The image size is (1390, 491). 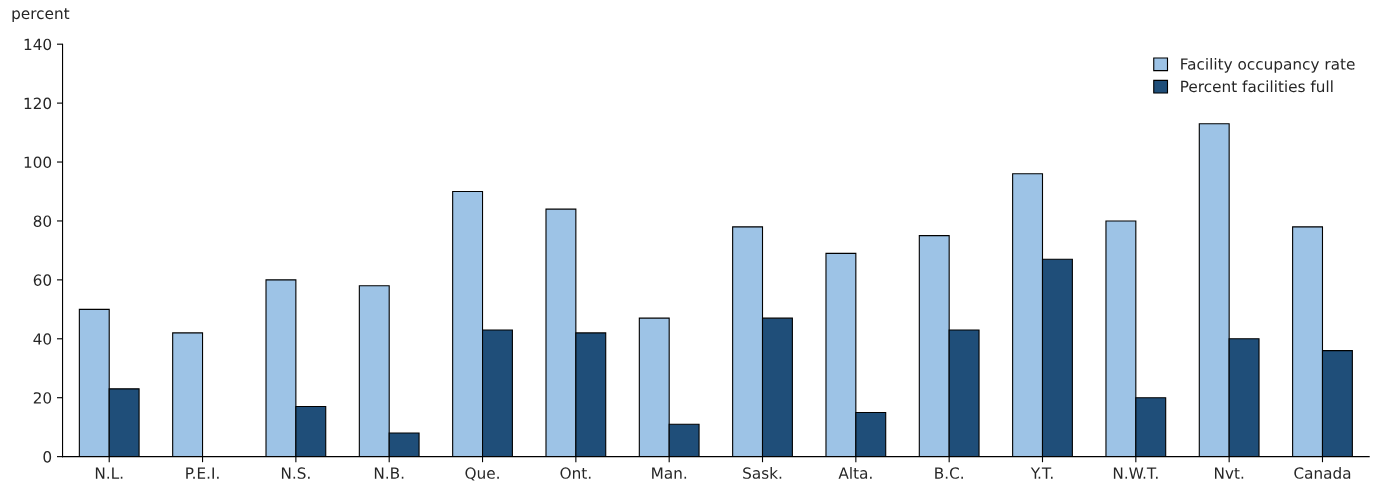 I want to click on y-tick-label: 140, so click(x=38, y=44).